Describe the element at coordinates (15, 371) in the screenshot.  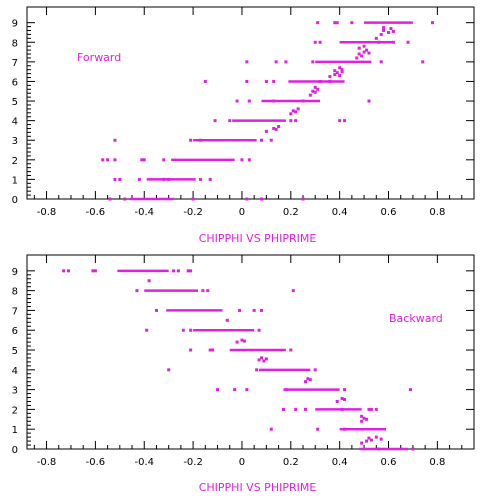
I see `y-tick-label: 4` at that location.